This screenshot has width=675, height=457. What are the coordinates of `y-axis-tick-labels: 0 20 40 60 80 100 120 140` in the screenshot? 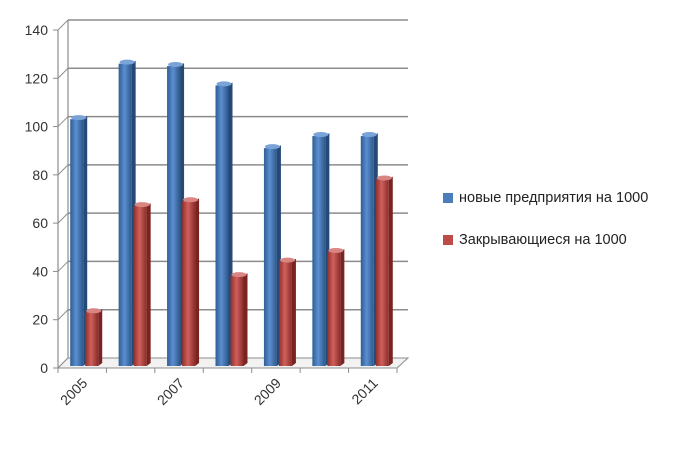 It's located at (41, 199).